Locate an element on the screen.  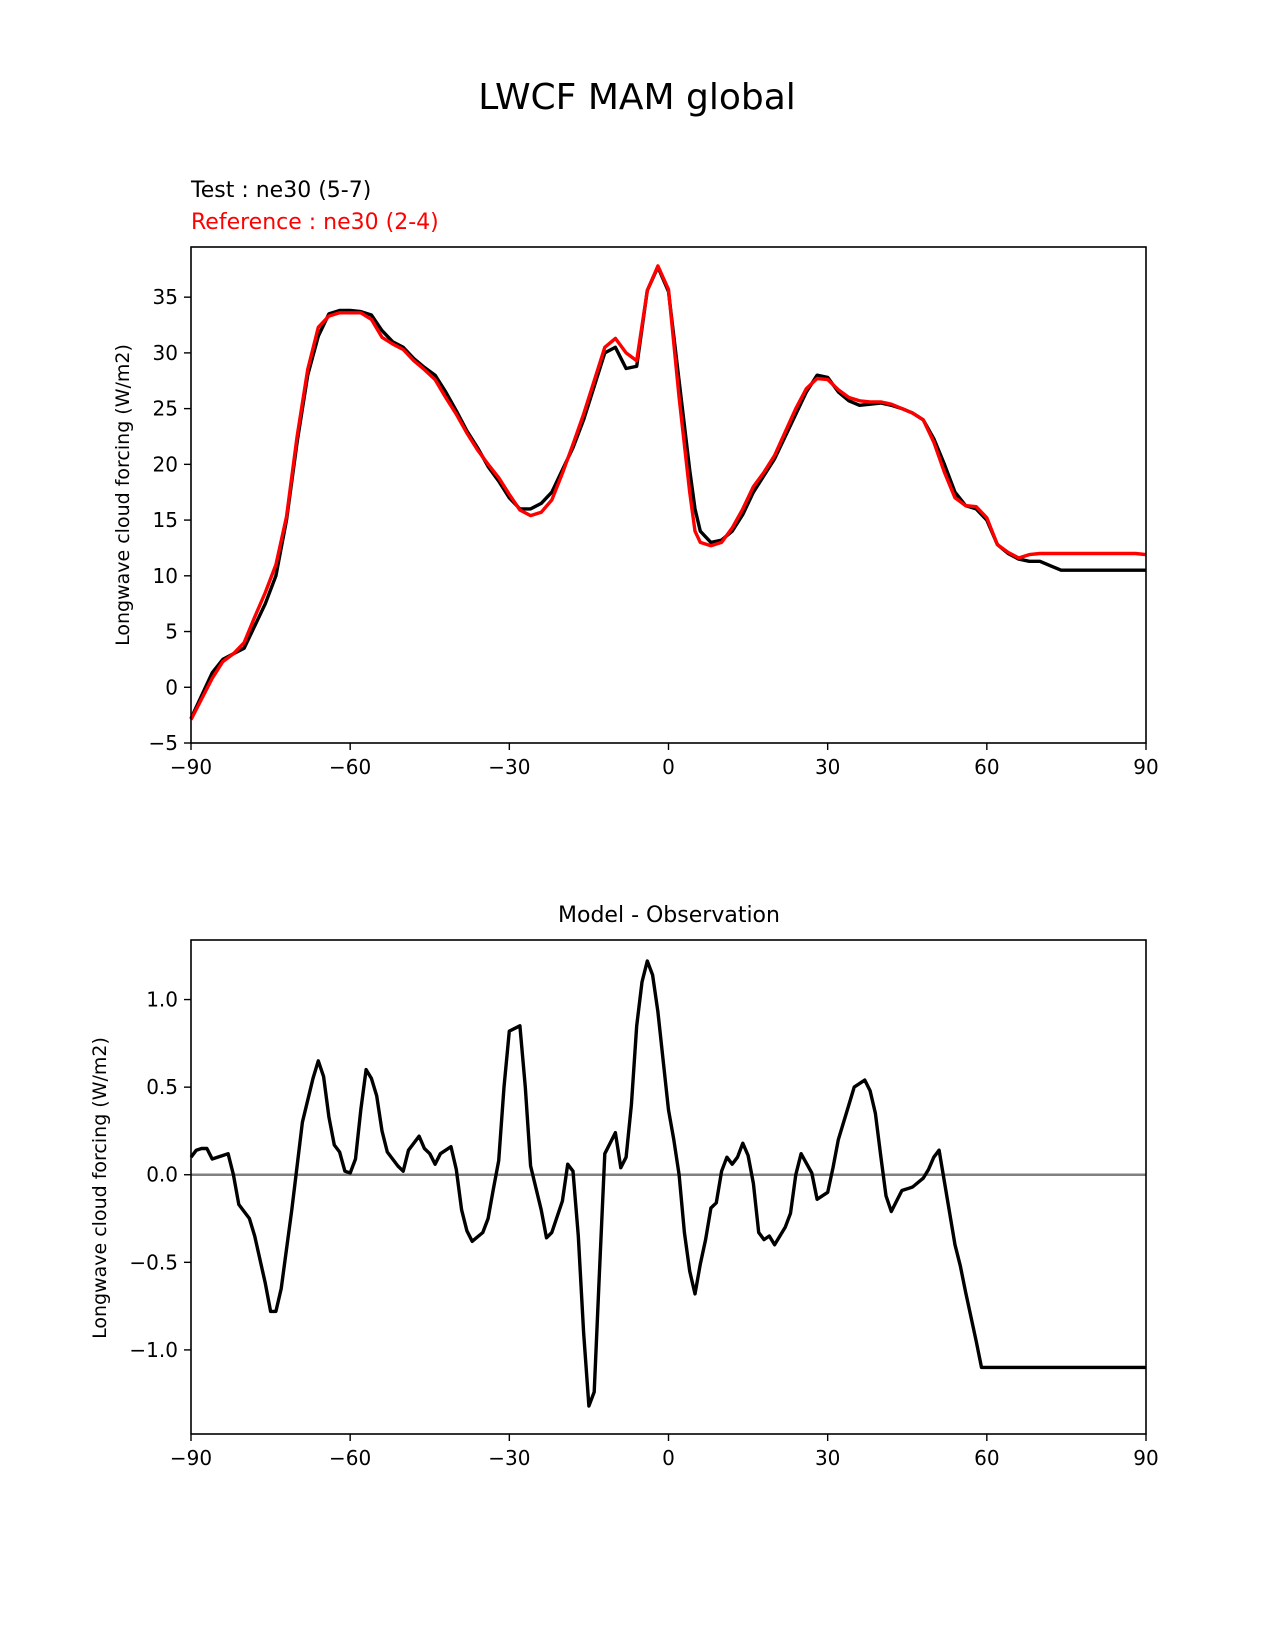
top-y-tick-label: 20 is located at coordinates (165, 464).